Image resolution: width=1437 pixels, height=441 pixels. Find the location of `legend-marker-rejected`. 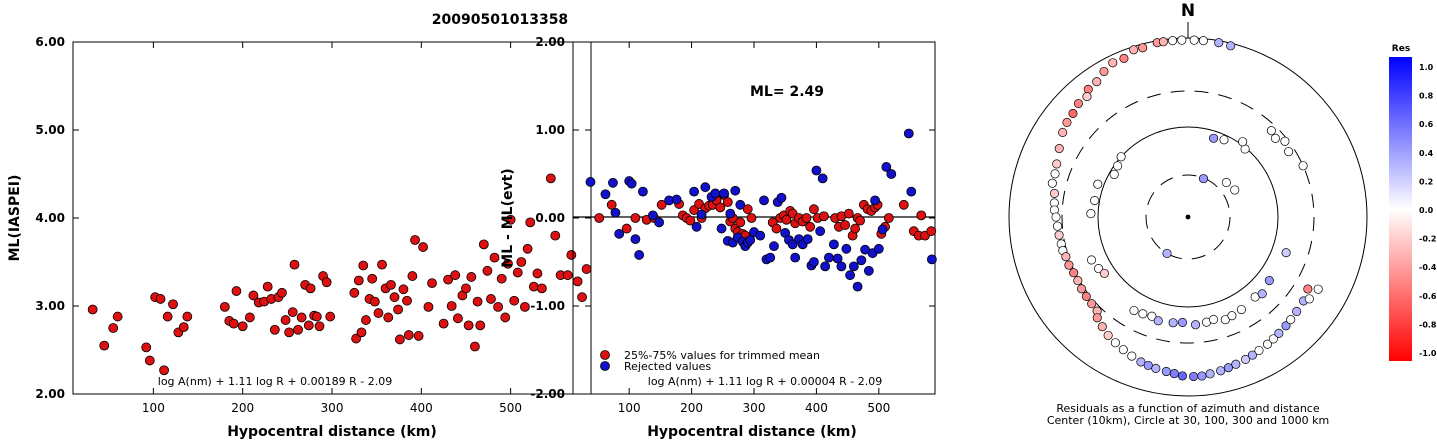

legend-marker-rejected is located at coordinates (605, 366).